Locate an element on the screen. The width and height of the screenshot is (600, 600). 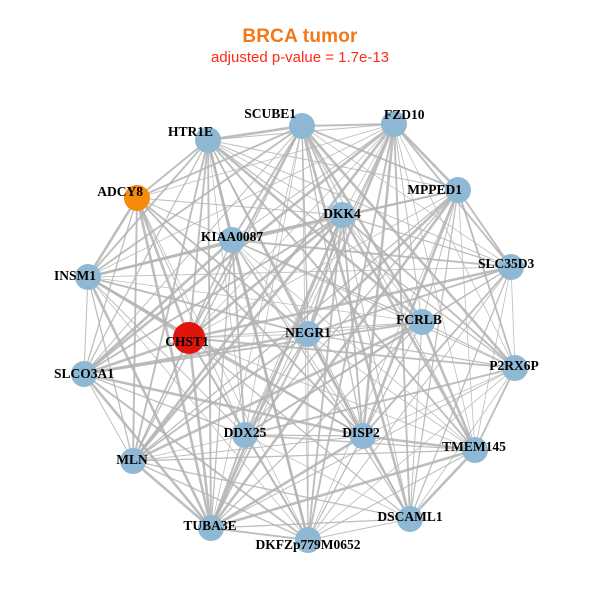
network-node-kiaa0087 is located at coordinates (232, 240).